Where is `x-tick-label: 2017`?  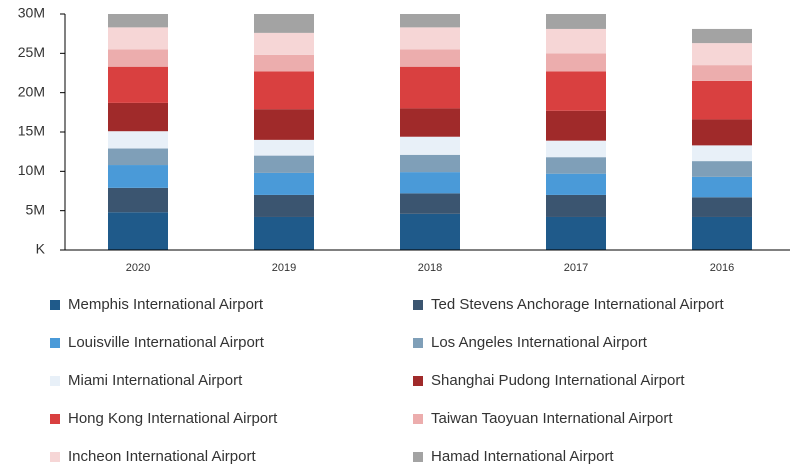
x-tick-label: 2017 is located at coordinates (576, 268).